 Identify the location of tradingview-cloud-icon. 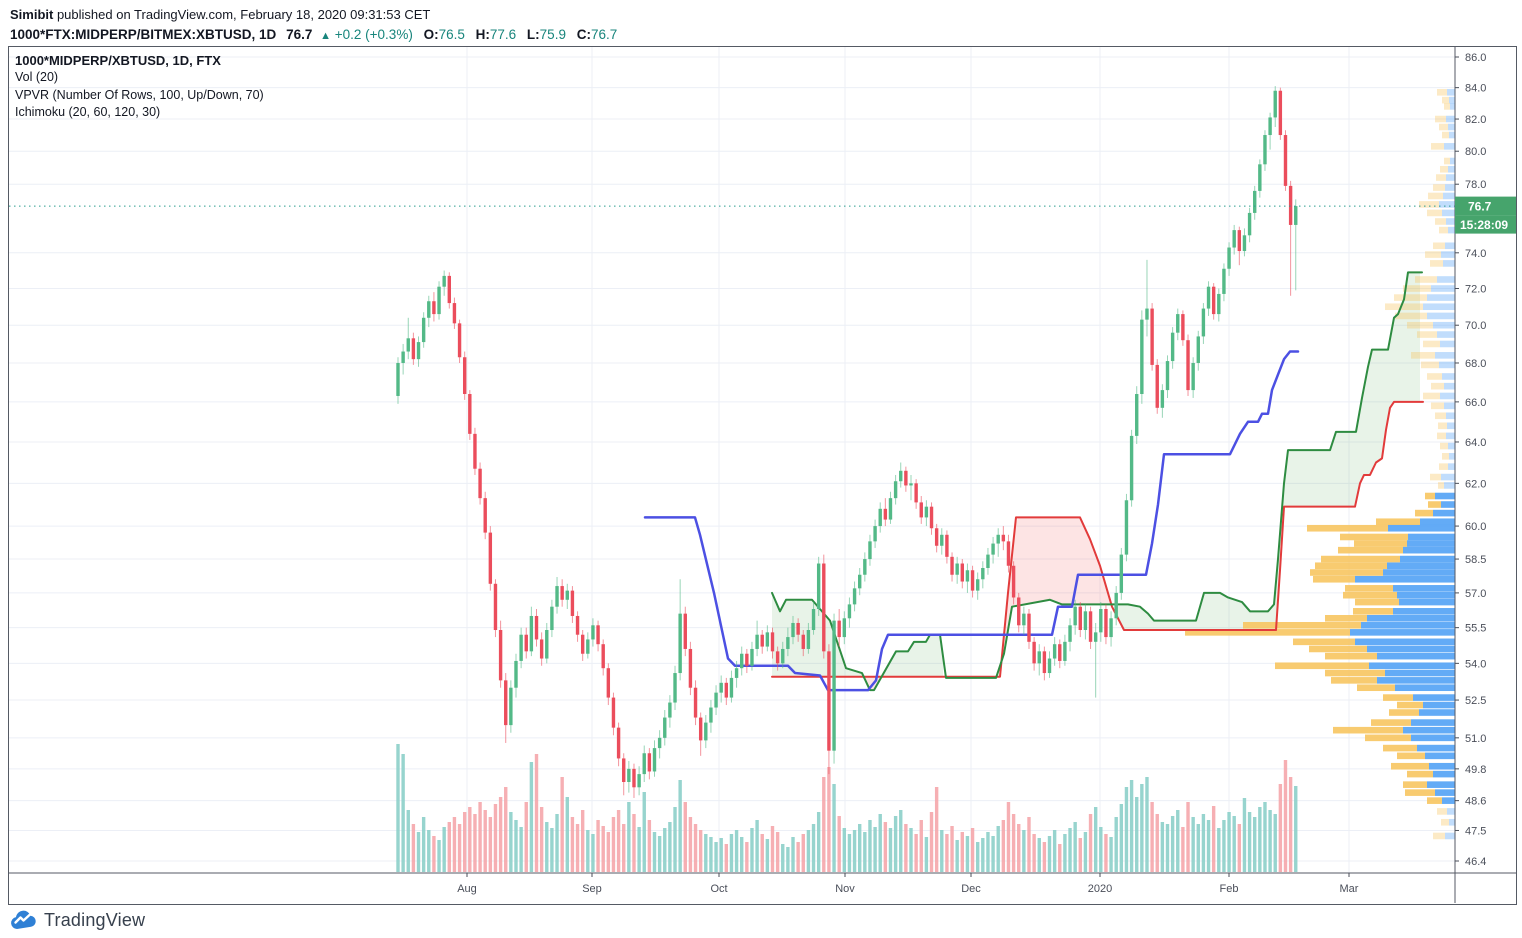
(23, 919).